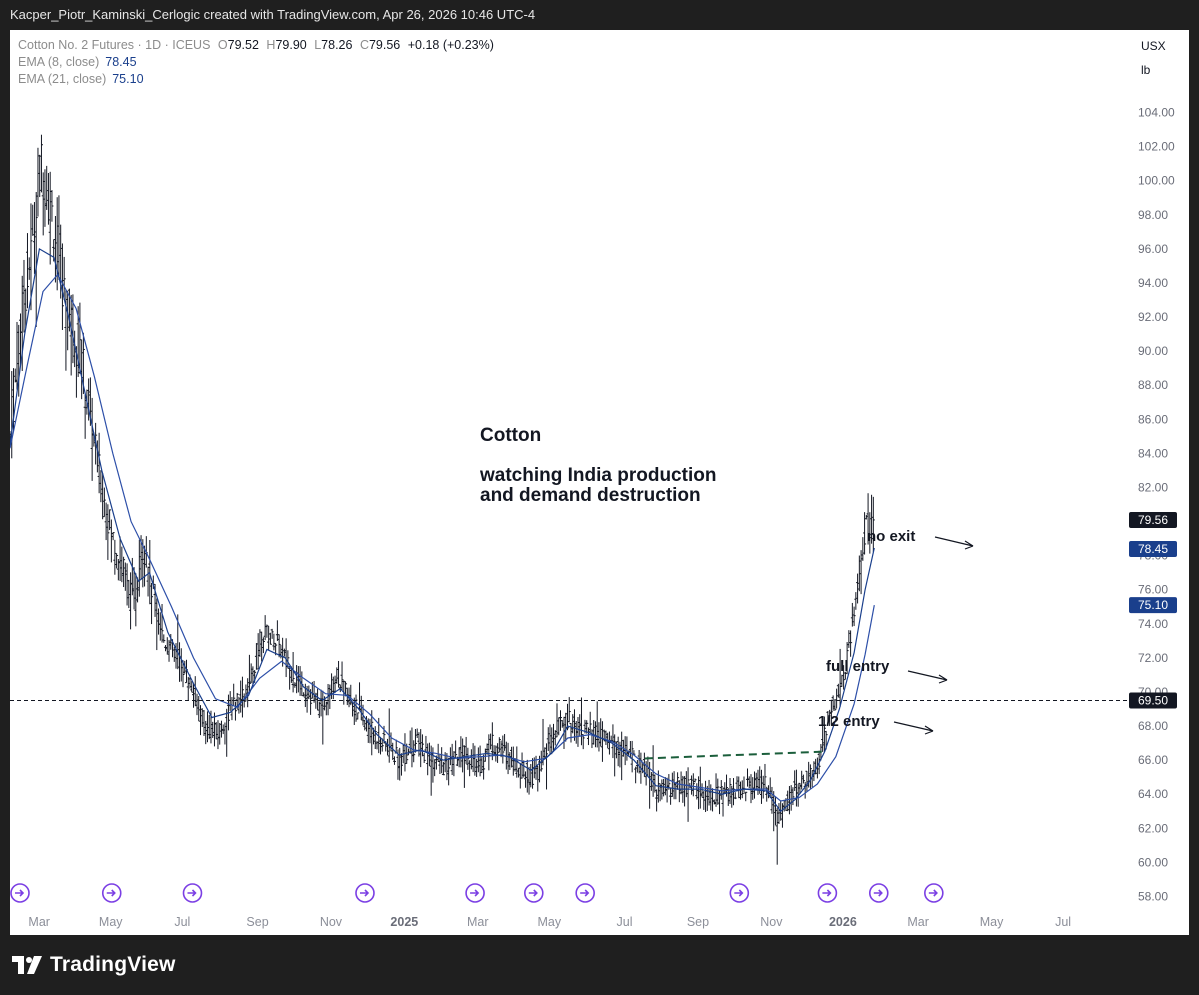 This screenshot has height=995, width=1199. Describe the element at coordinates (1156, 181) in the screenshot. I see `y-tick-label: 100.00` at that location.